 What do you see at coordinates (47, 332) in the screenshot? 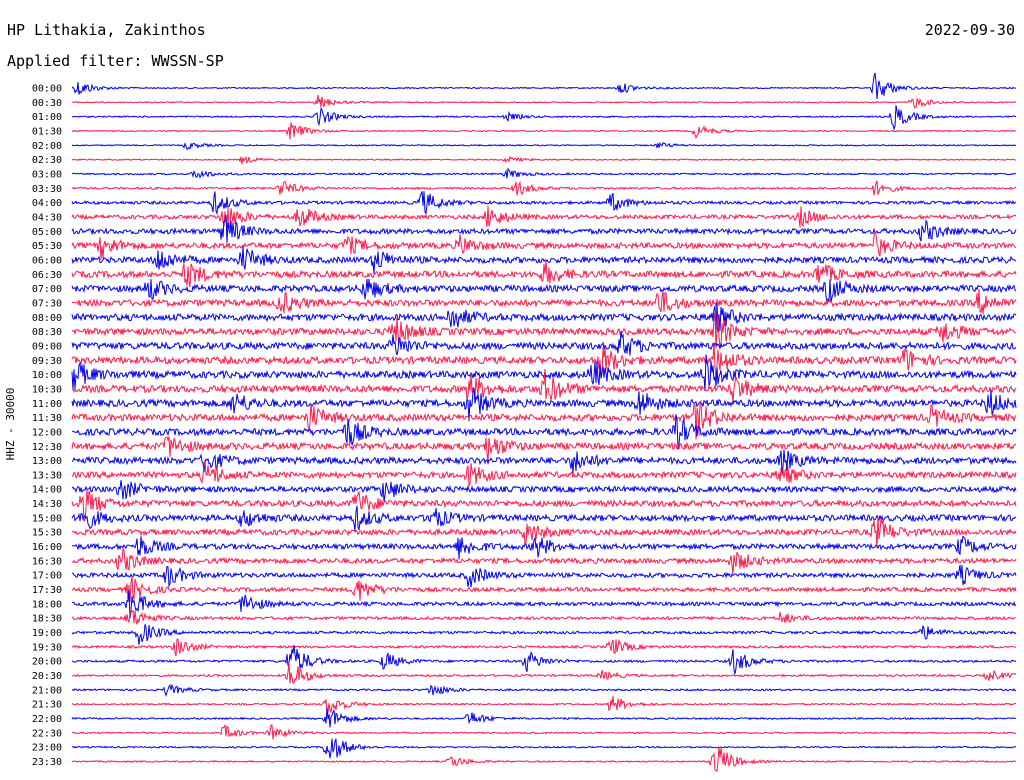
I see `time-label: 08:30` at bounding box center [47, 332].